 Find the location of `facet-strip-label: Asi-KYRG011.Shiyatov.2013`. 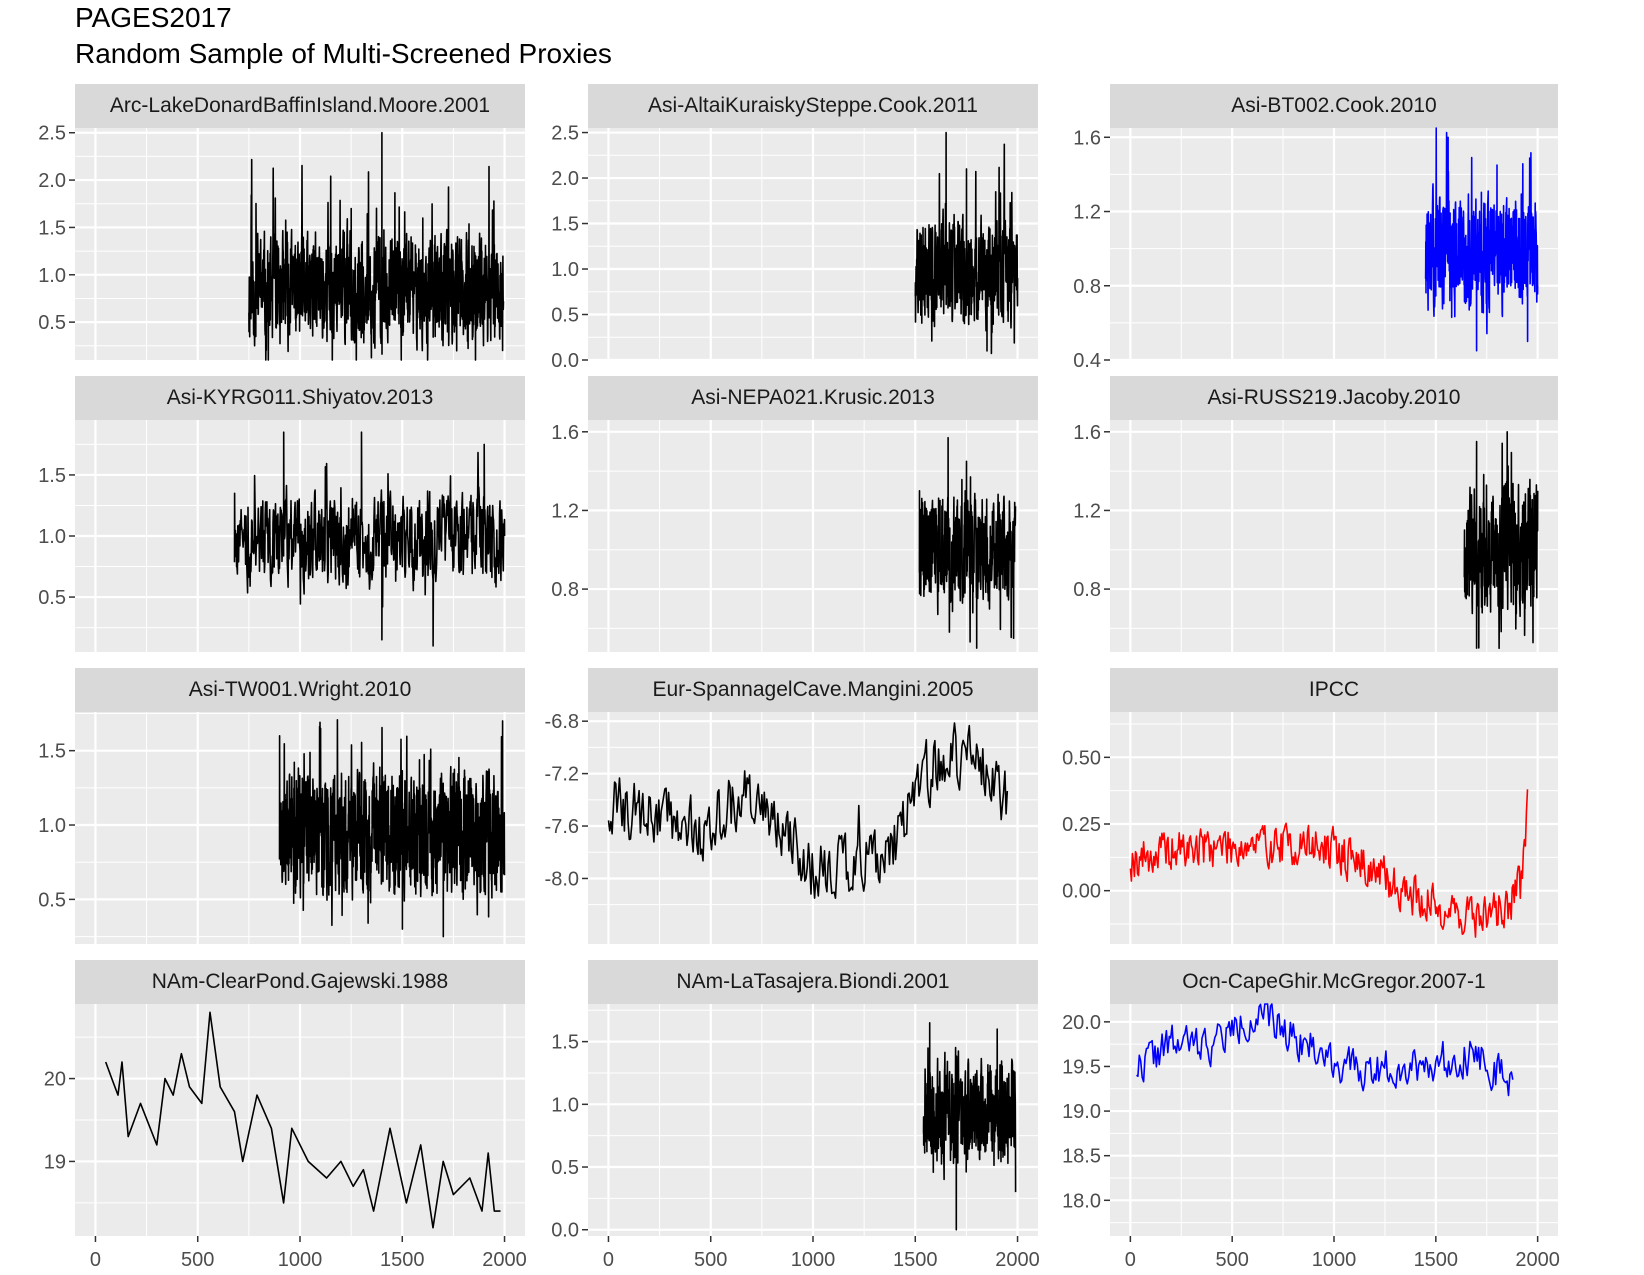

facet-strip-label: Asi-KYRG011.Shiyatov.2013 is located at coordinates (300, 397).